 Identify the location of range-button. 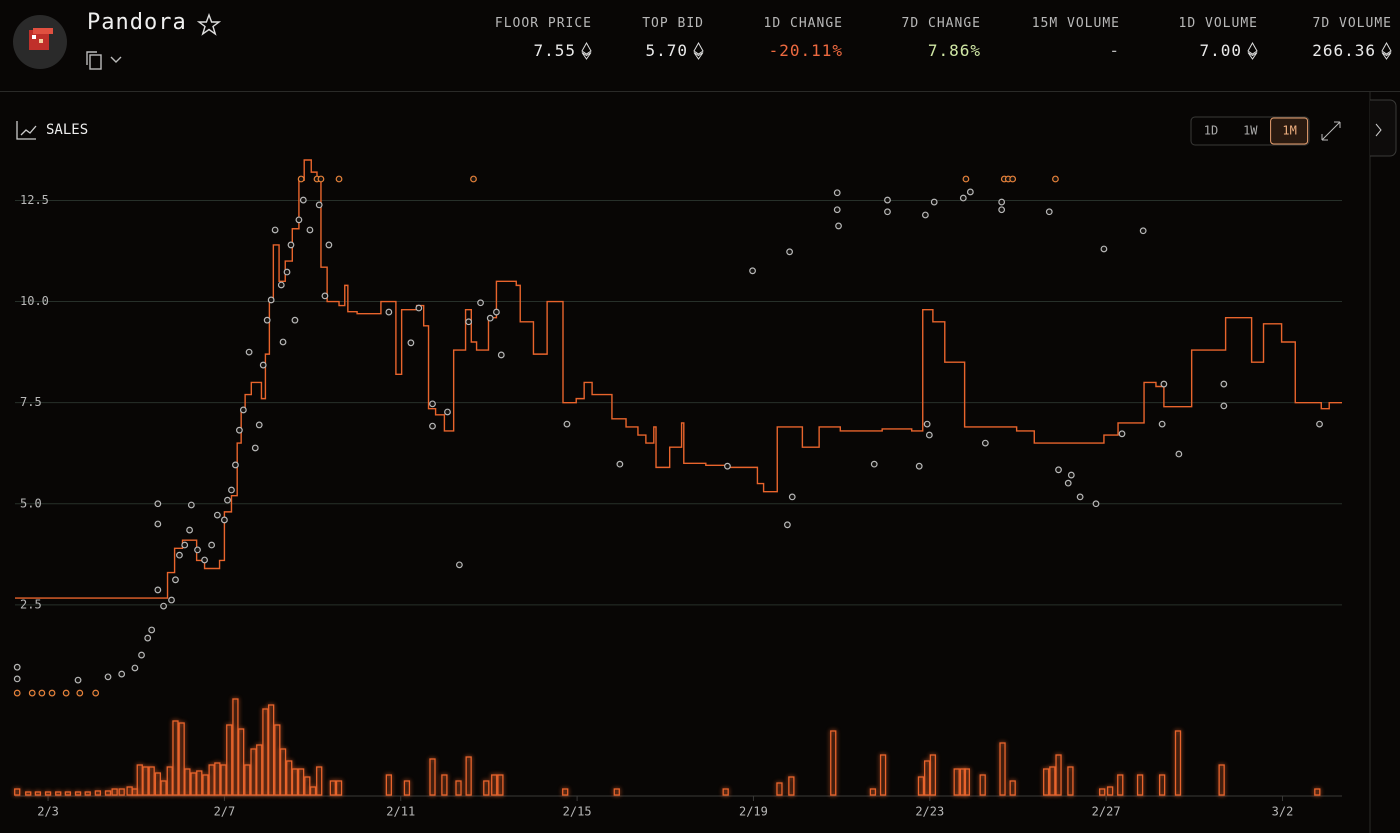
(1289, 131).